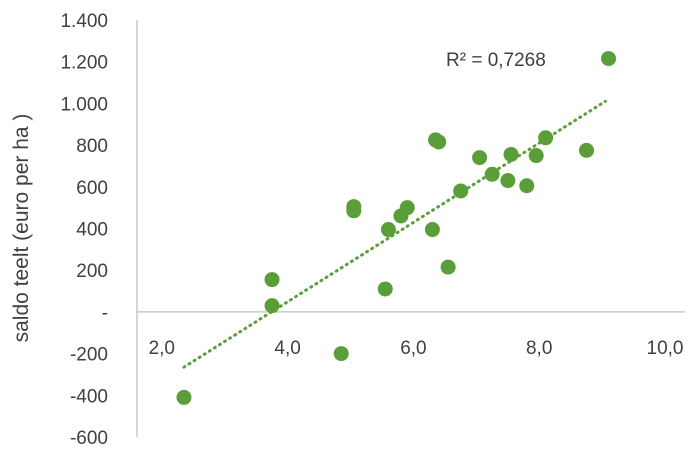  What do you see at coordinates (92, 146) in the screenshot?
I see `y-tick-label: 800` at bounding box center [92, 146].